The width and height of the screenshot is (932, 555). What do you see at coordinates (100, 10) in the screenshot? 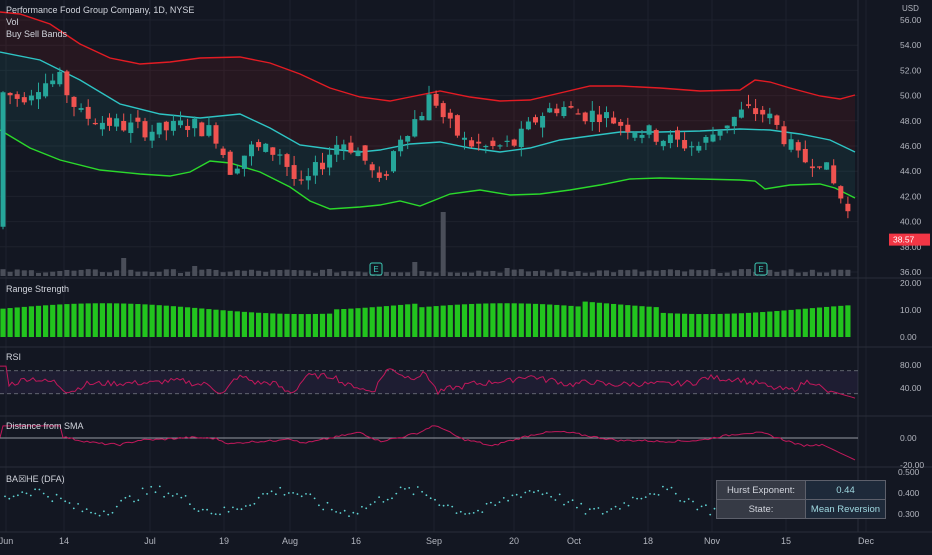
I see `symbol-title: Performance Food Group Company, 1D, NYSE` at bounding box center [100, 10].